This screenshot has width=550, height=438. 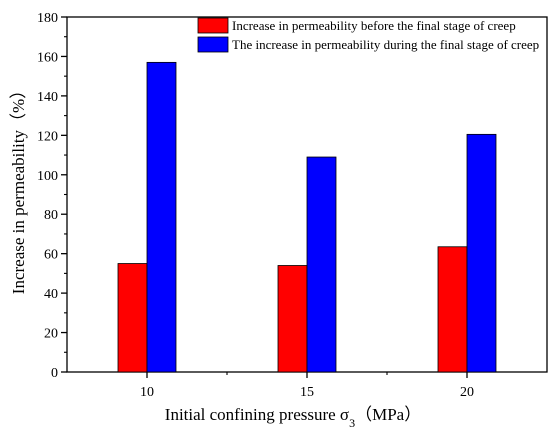 What do you see at coordinates (147, 392) in the screenshot?
I see `x-tick-label: 10` at bounding box center [147, 392].